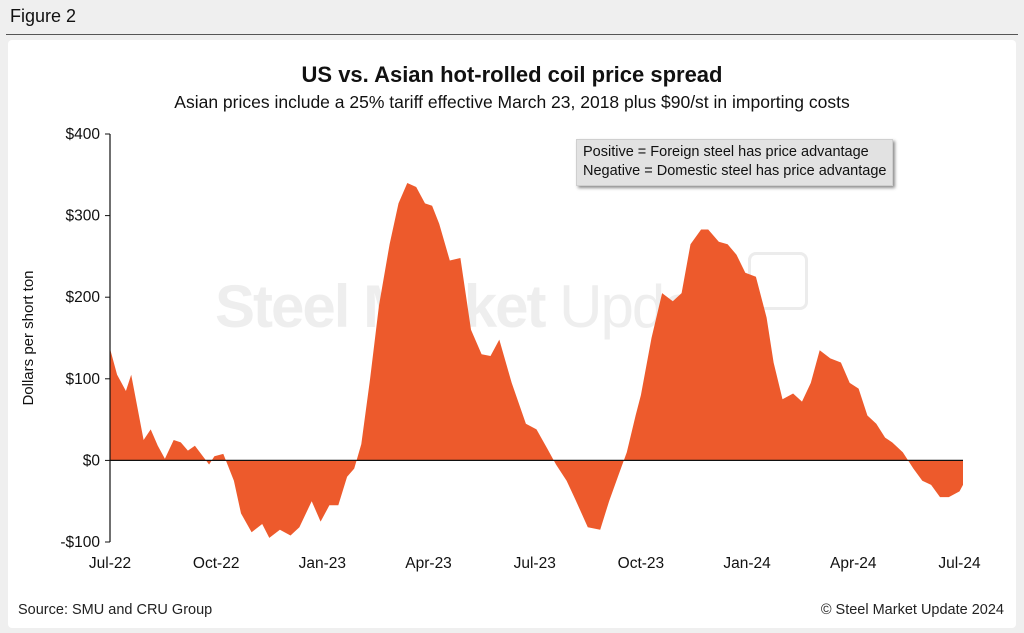 Image resolution: width=1024 pixels, height=633 pixels. I want to click on x-tick-label: Oct-23, so click(641, 563).